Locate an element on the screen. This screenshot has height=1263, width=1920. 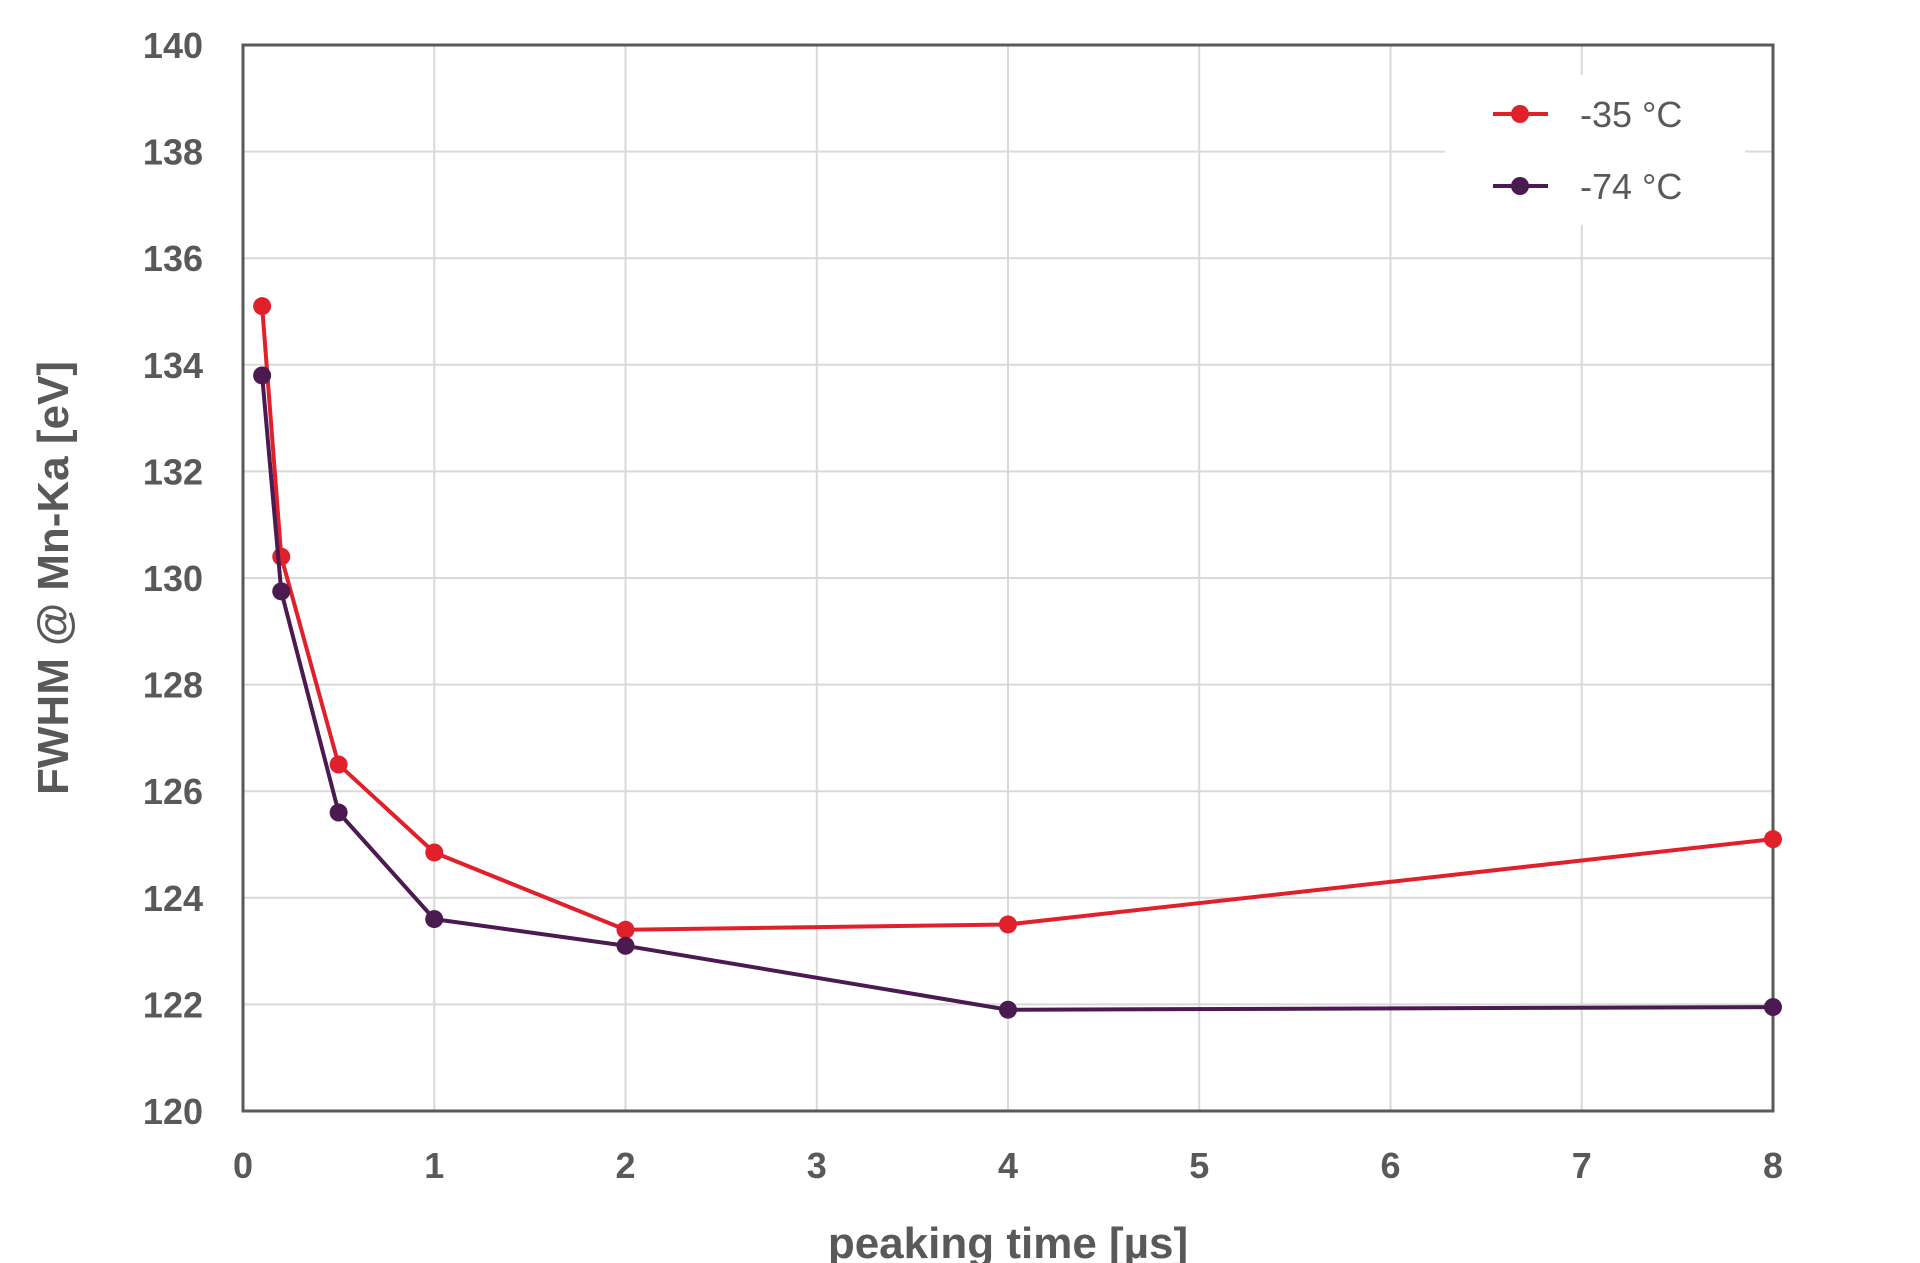
y-axis-title: FWHM @ Mn-Ka [eV] is located at coordinates (53, 578).